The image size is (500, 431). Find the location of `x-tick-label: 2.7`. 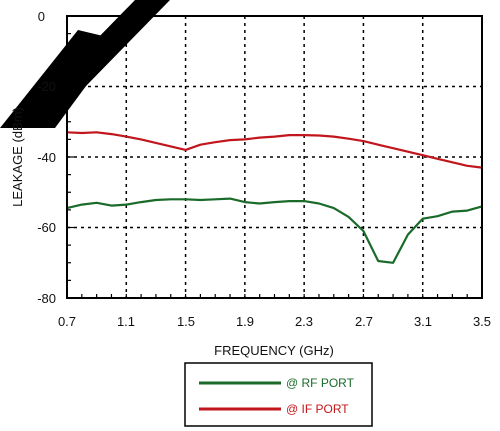

x-tick-label: 2.7 is located at coordinates (364, 321).